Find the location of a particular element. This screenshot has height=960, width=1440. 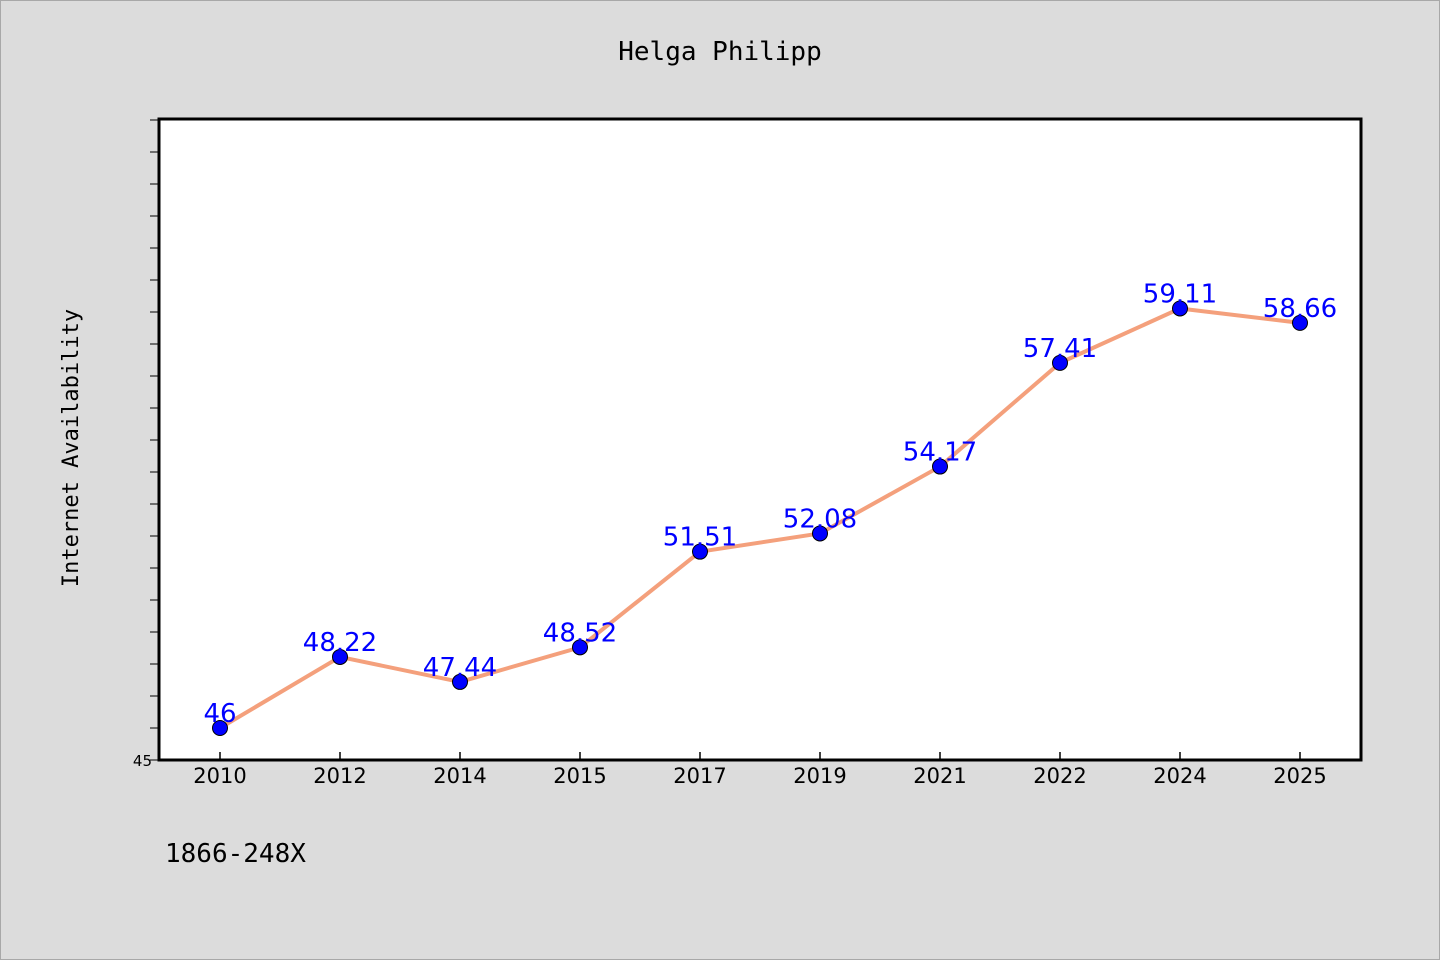

x-tick-label: 2015 is located at coordinates (579, 776).